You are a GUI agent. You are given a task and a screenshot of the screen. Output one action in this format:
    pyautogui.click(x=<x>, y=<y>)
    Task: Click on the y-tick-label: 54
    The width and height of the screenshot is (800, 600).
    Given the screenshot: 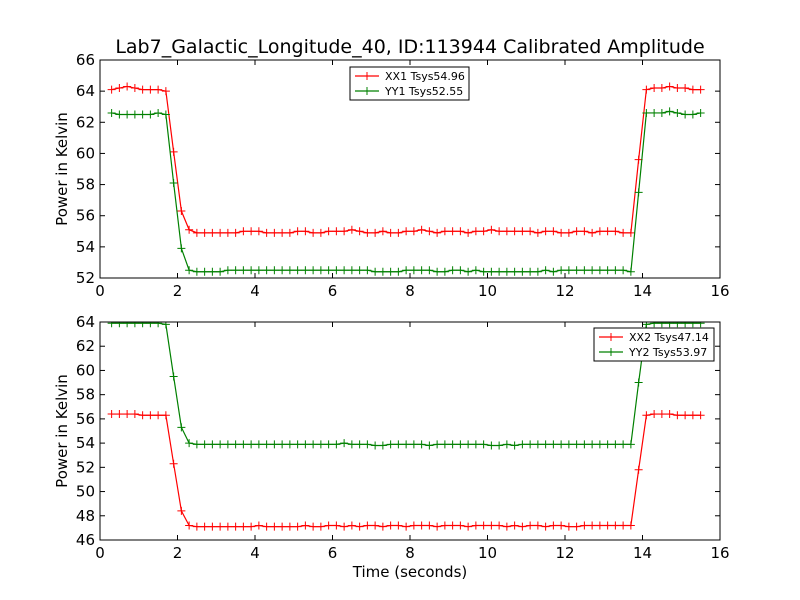 What is the action you would take?
    pyautogui.click(x=85, y=247)
    